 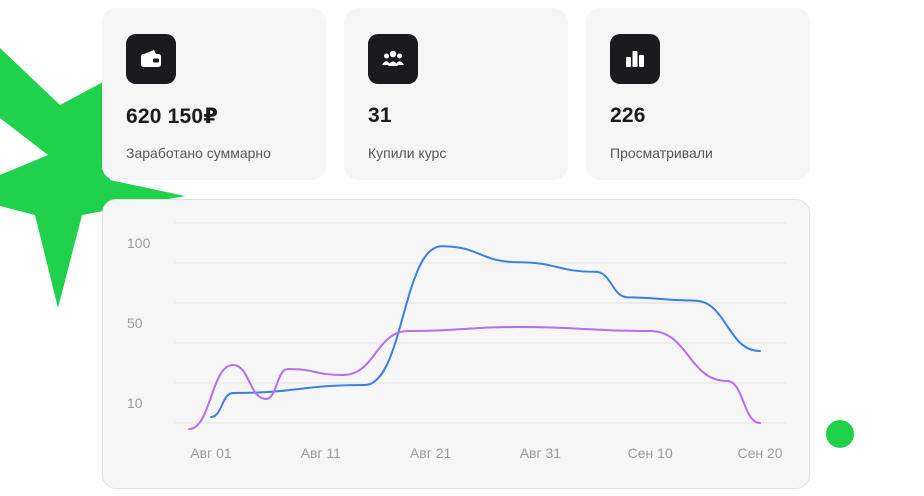 I want to click on stat-card-views: 226 Просматривали, so click(x=698, y=94).